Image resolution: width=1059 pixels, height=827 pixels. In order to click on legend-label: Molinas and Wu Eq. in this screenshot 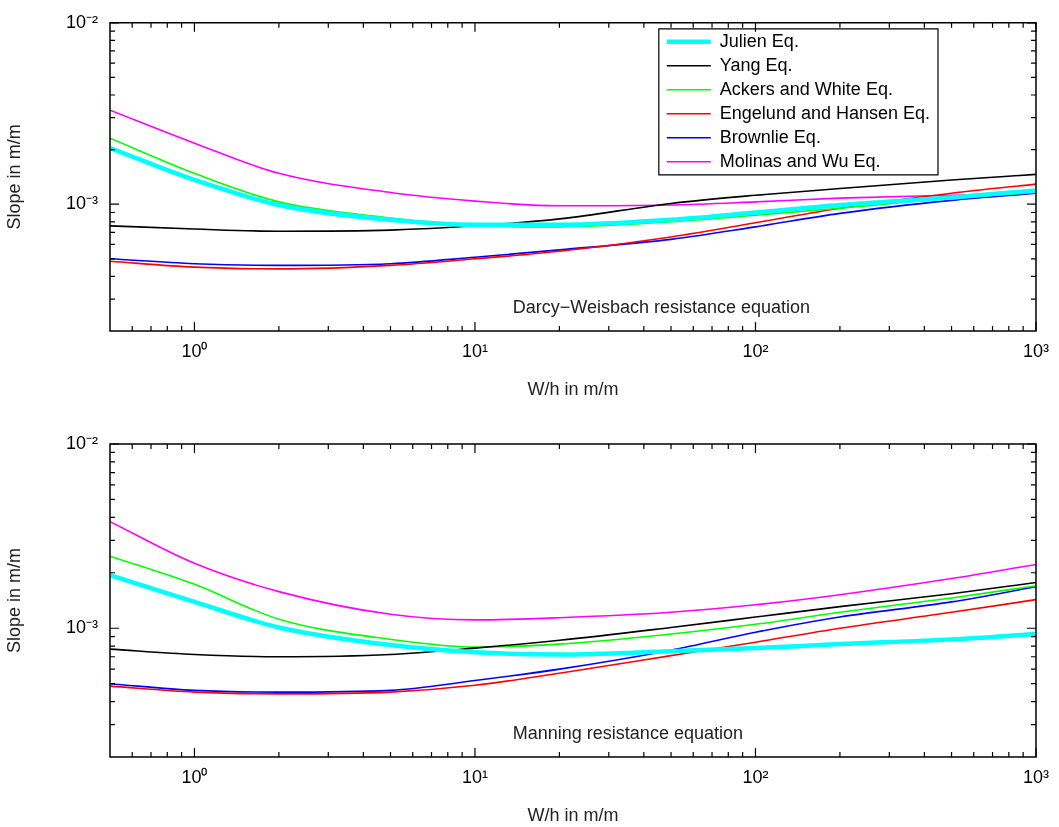, I will do `click(800, 160)`.